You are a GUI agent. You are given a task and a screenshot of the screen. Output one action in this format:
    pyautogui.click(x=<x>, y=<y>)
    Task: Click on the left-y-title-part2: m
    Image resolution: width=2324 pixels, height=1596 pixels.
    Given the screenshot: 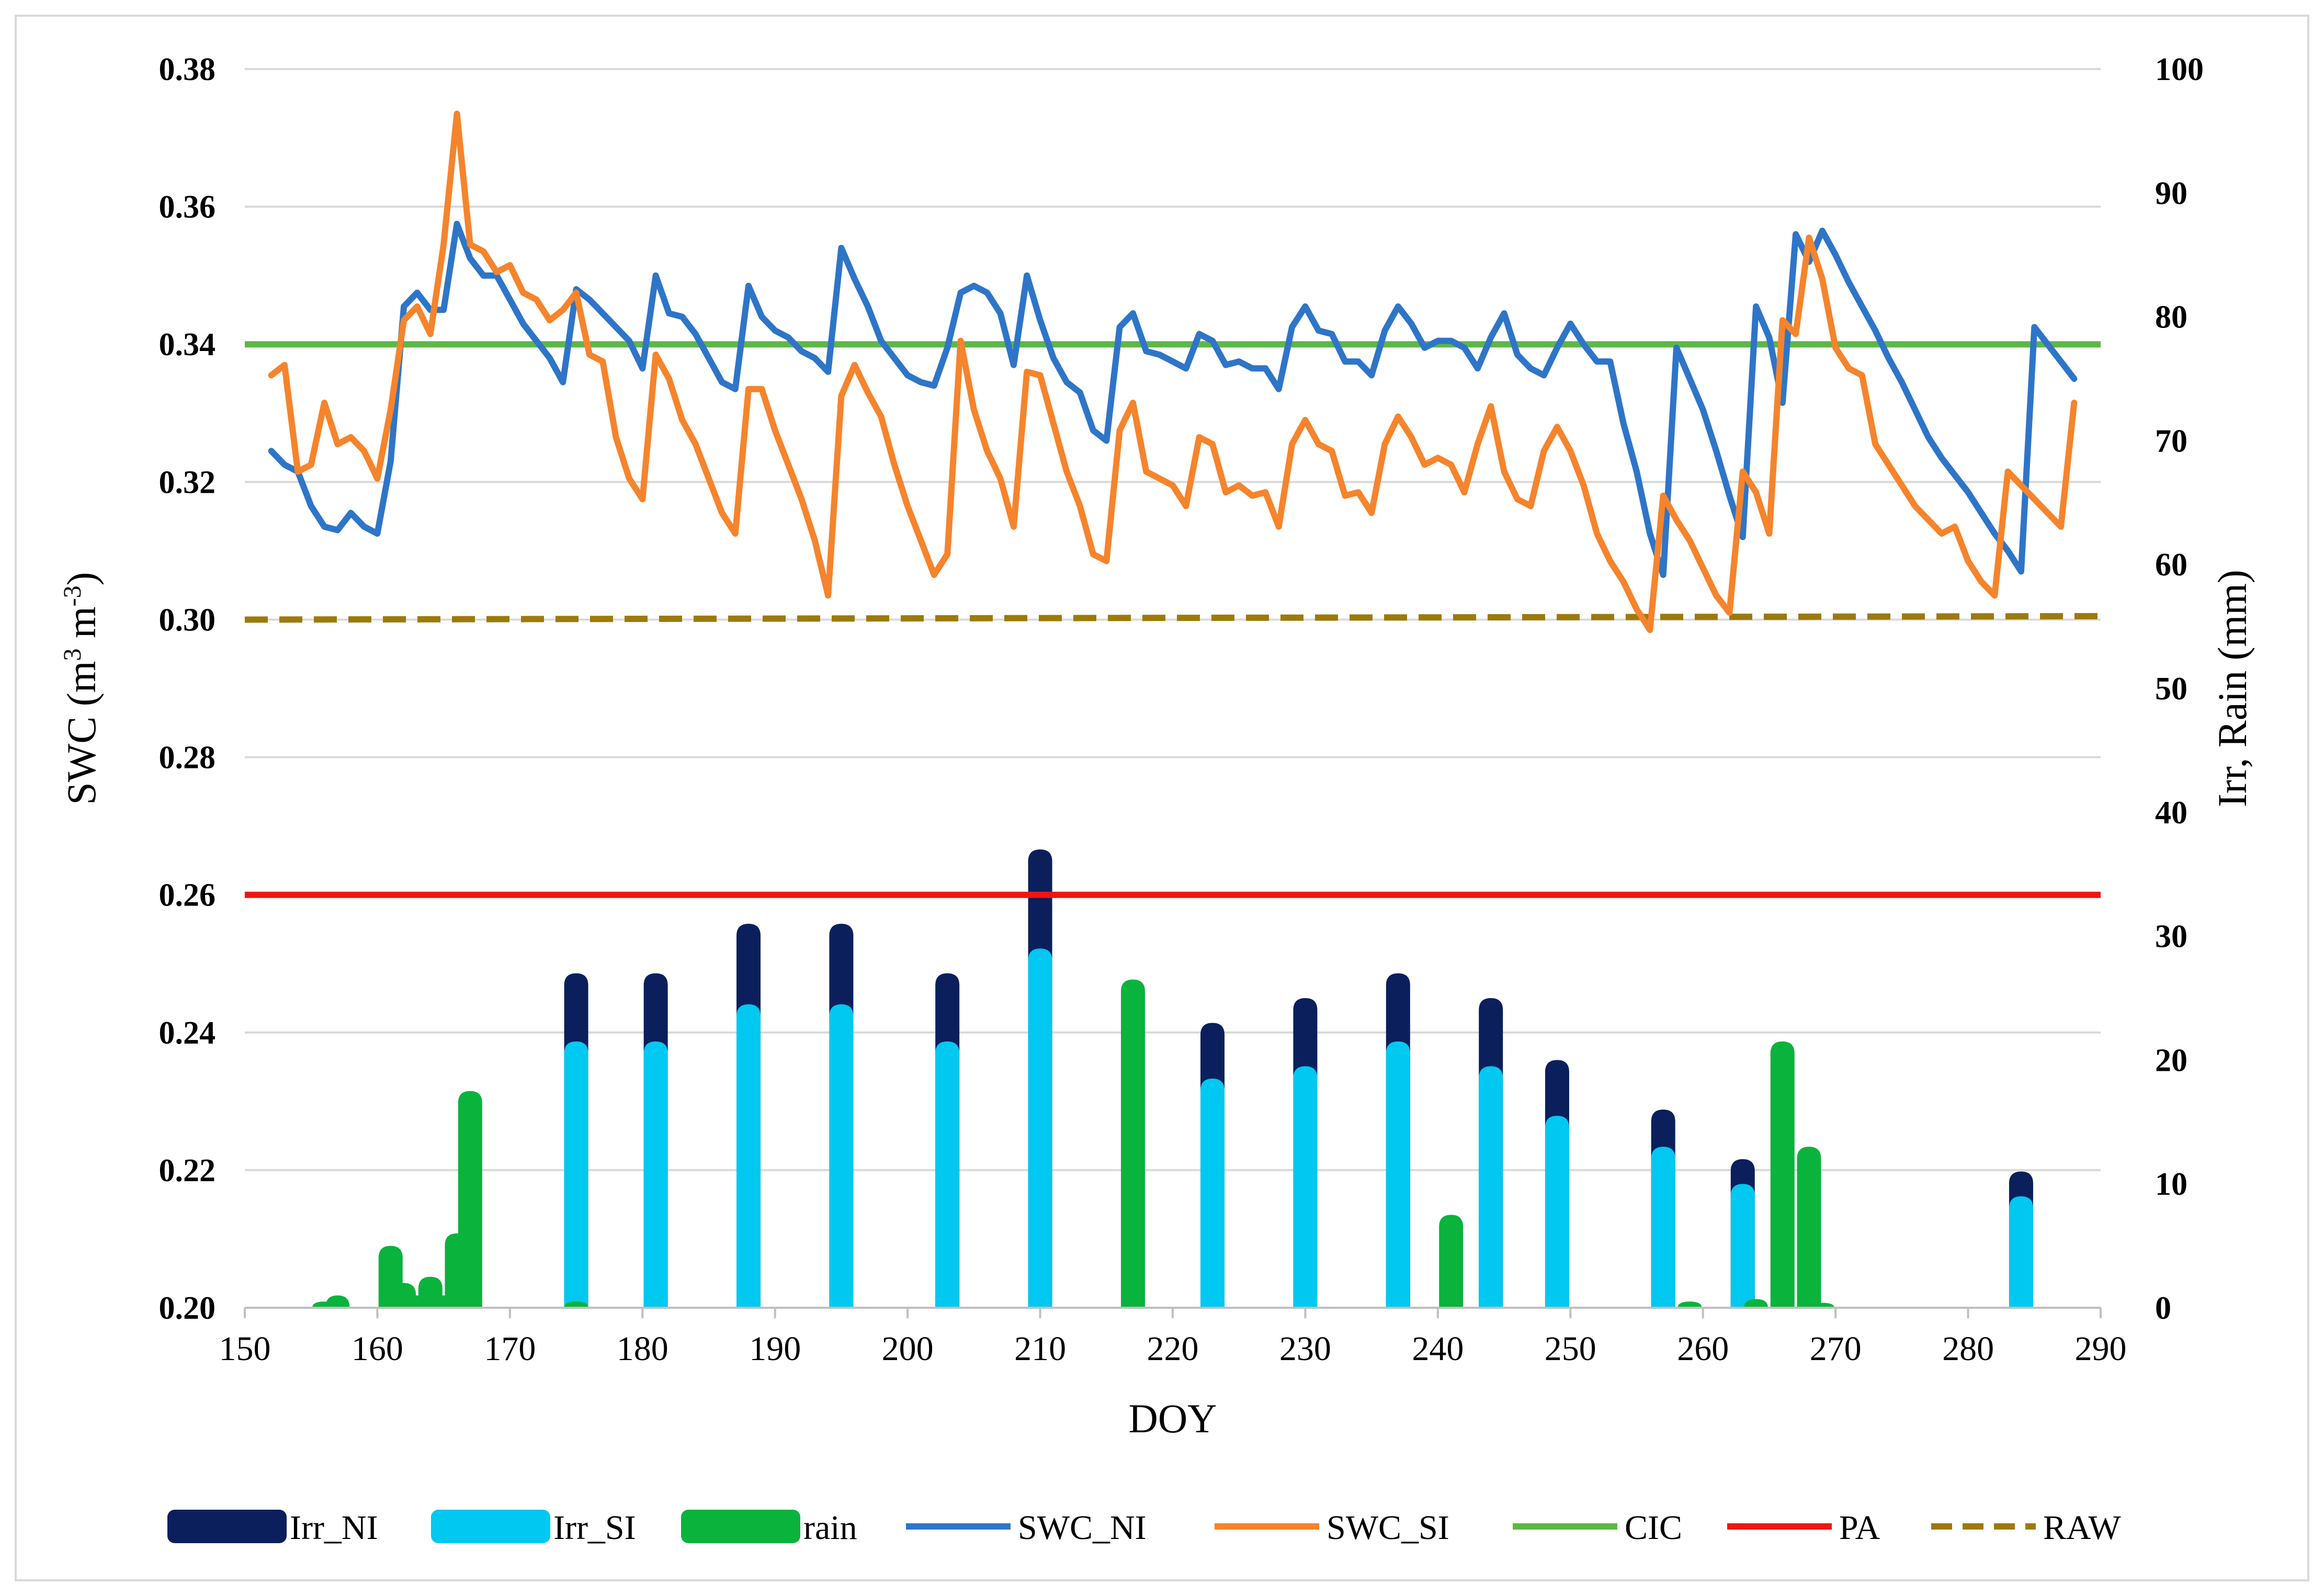 What is the action you would take?
    pyautogui.click(x=82, y=627)
    